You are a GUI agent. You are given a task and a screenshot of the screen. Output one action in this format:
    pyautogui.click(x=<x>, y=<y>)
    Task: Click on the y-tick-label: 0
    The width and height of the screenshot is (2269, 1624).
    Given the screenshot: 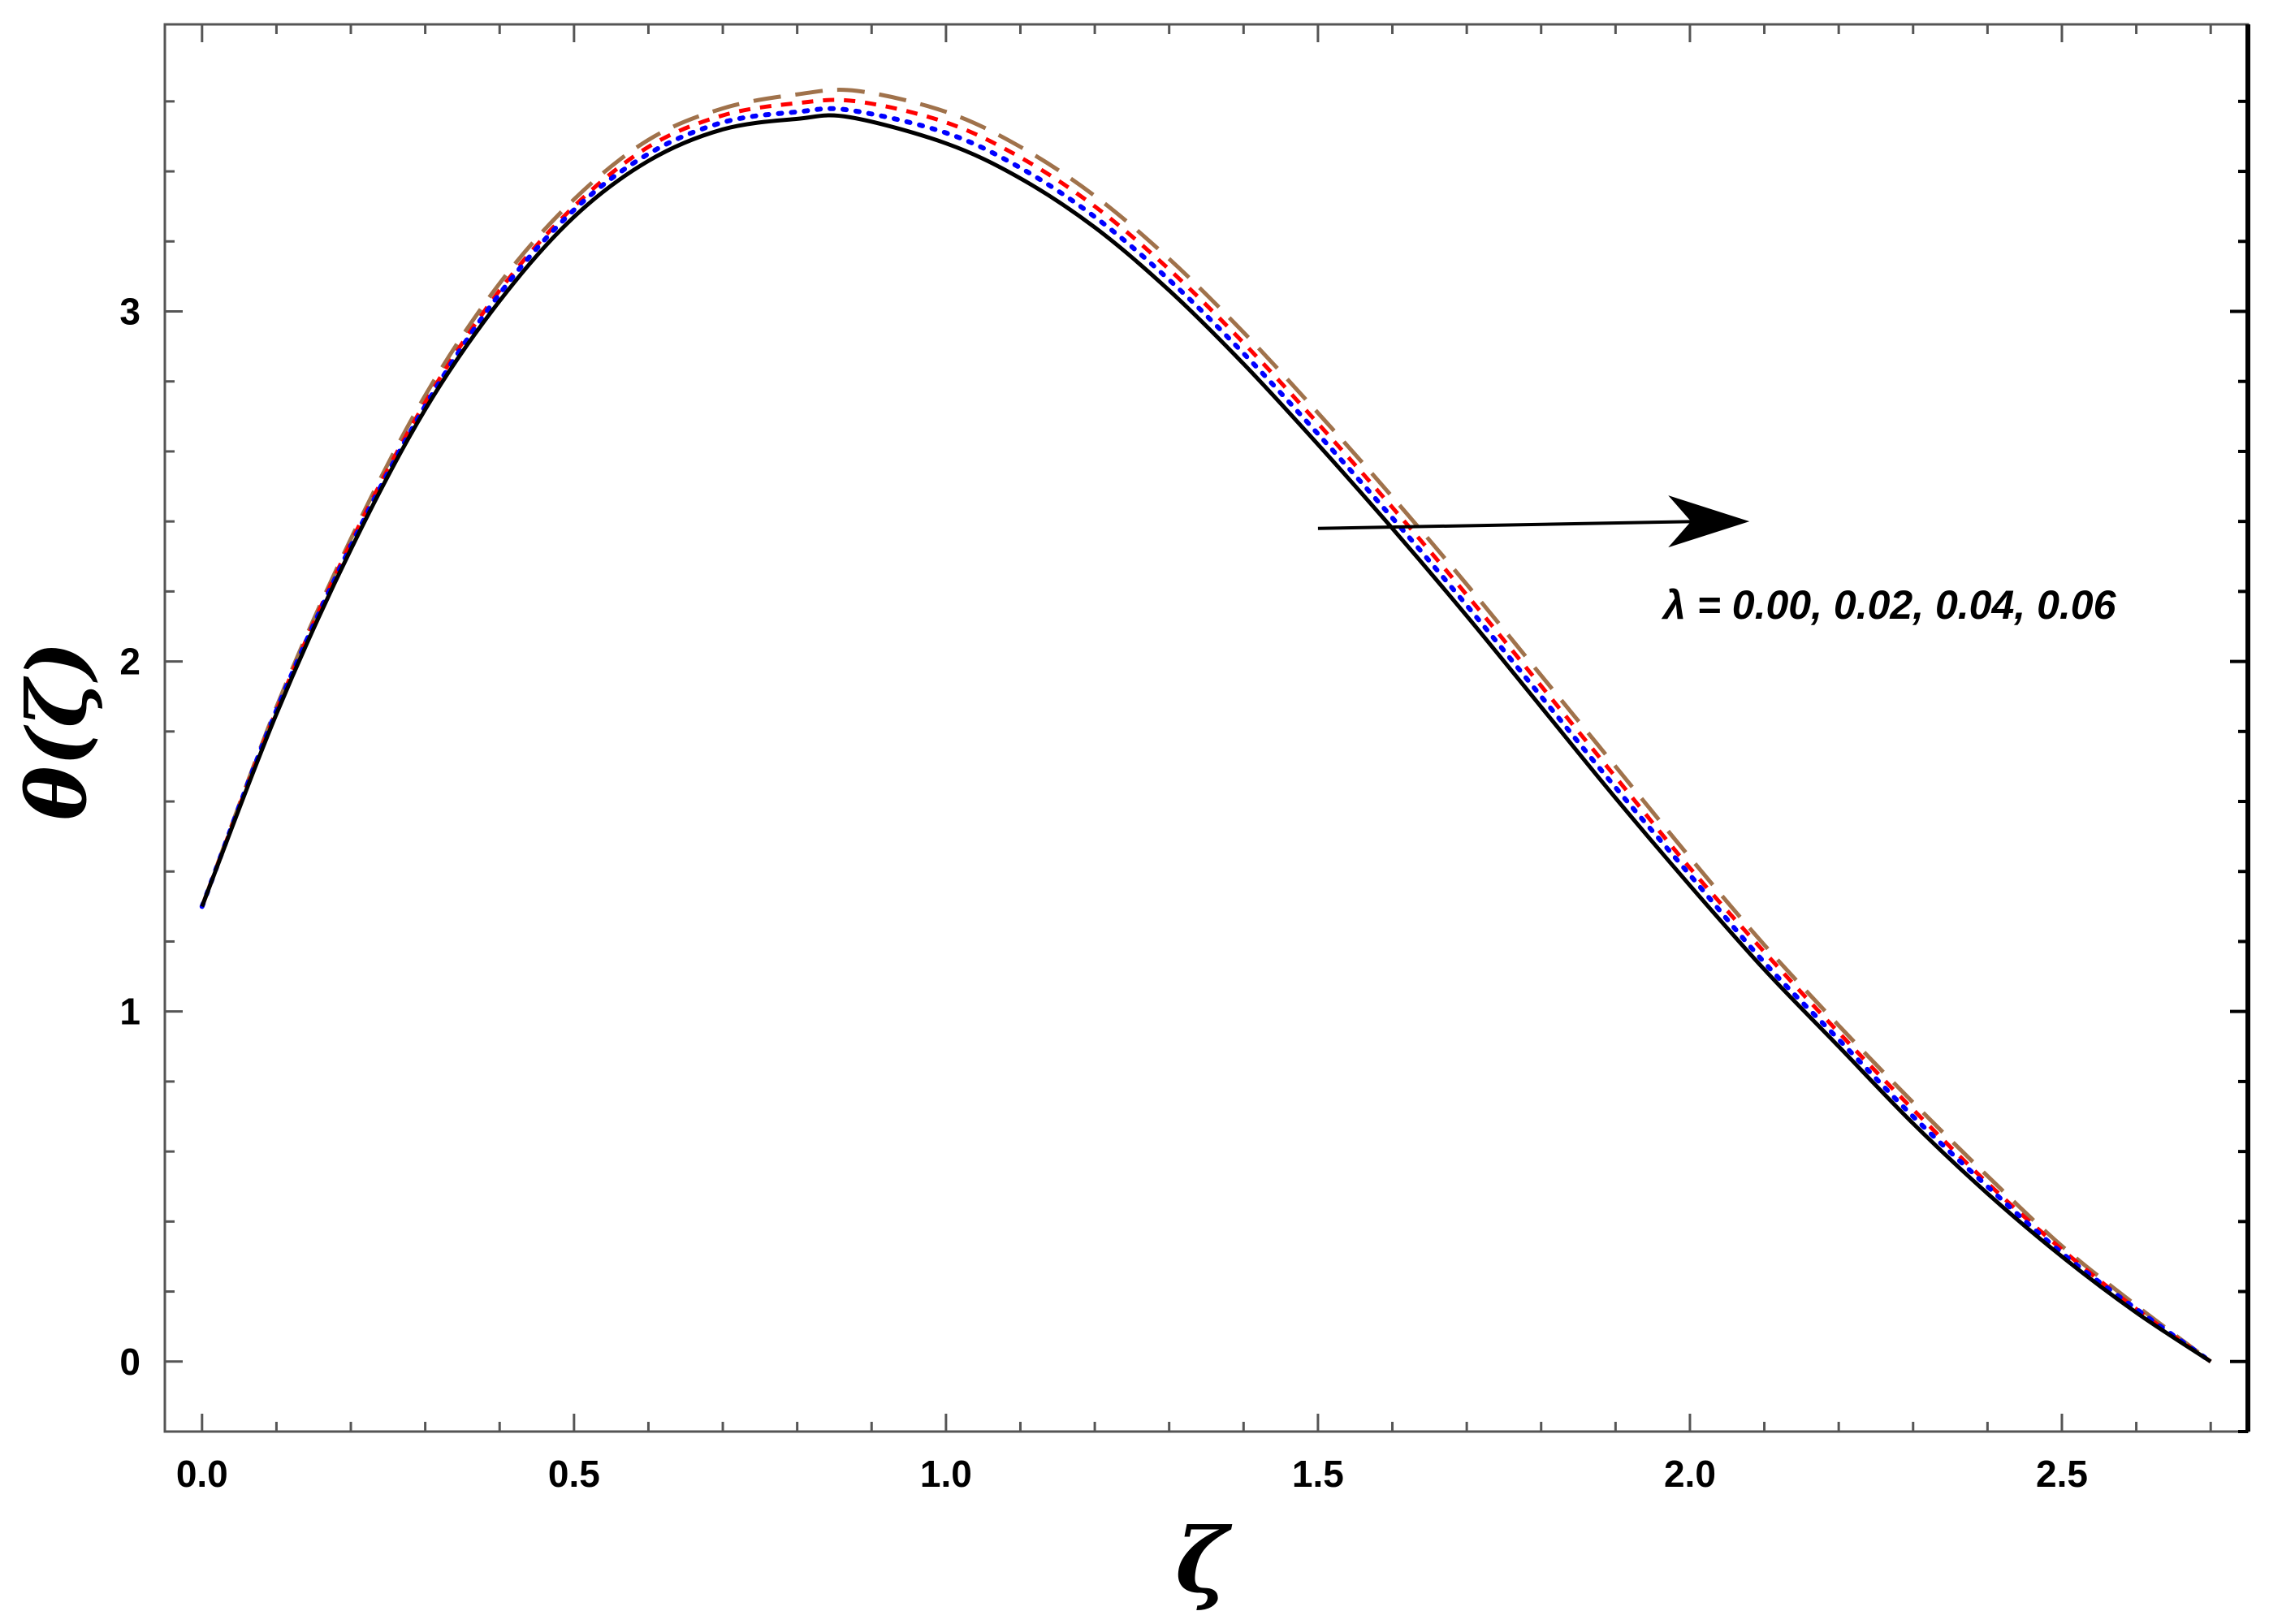 What is the action you would take?
    pyautogui.click(x=129, y=1362)
    